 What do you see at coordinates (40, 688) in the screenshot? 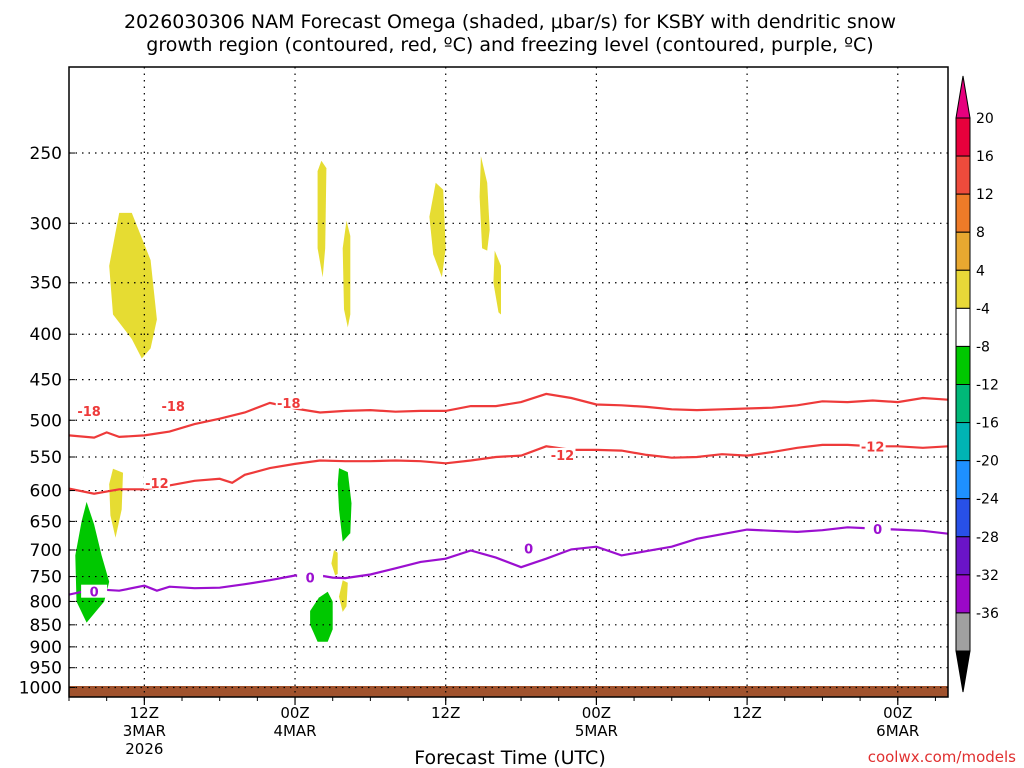
I see `y-tick-label-15: 1000` at bounding box center [40, 688].